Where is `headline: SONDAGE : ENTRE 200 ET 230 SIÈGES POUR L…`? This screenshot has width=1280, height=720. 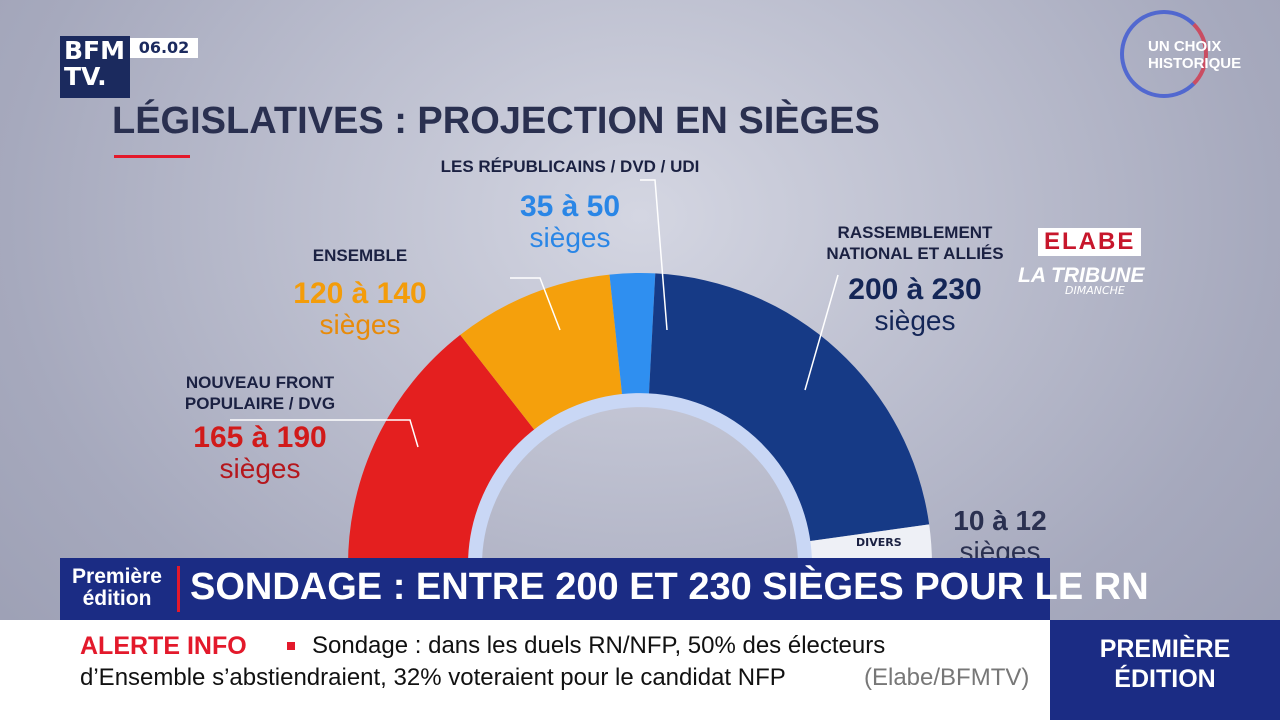
headline: SONDAGE : ENTRE 200 ET 230 SIÈGES POUR L… is located at coordinates (669, 587).